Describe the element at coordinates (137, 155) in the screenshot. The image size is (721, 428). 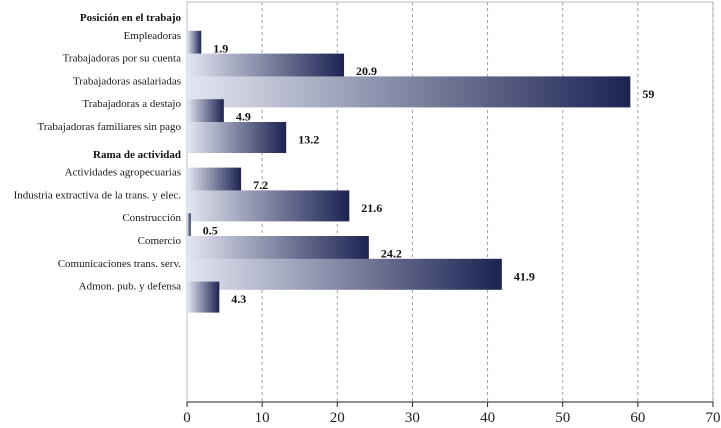
I see `group-header: Rama de actividad` at that location.